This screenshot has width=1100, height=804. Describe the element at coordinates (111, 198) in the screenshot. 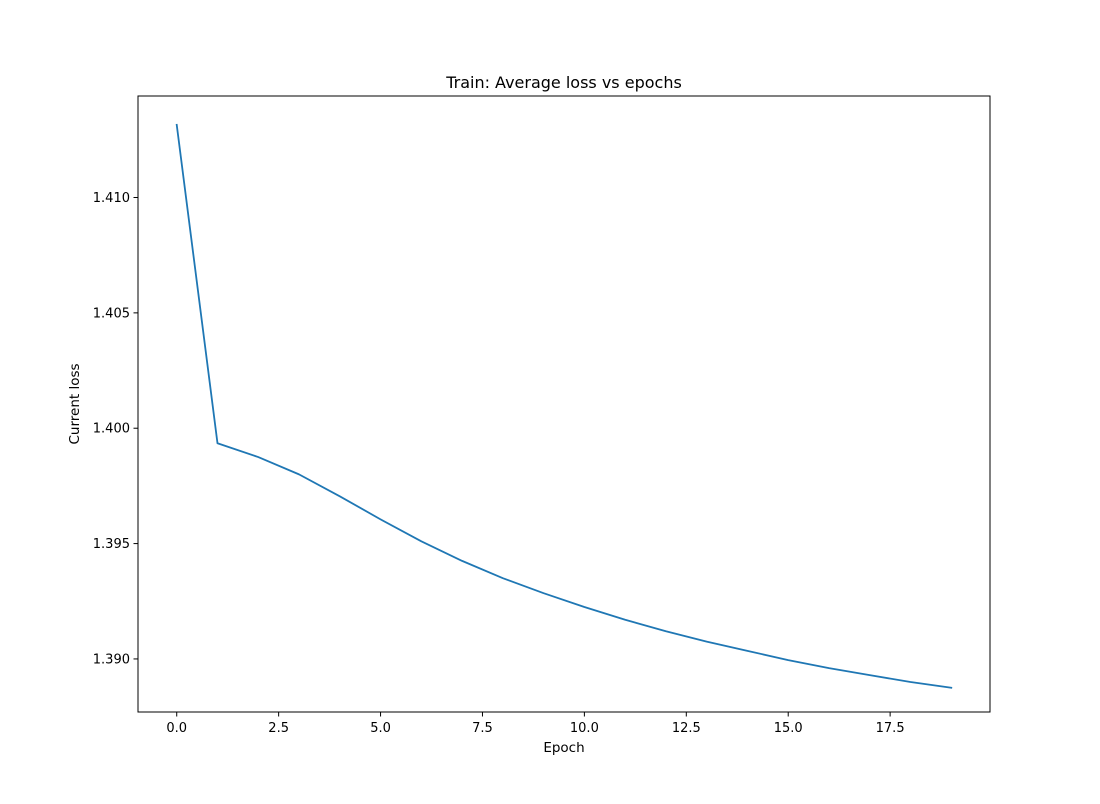

I see `y-tick-label: 1.410` at that location.